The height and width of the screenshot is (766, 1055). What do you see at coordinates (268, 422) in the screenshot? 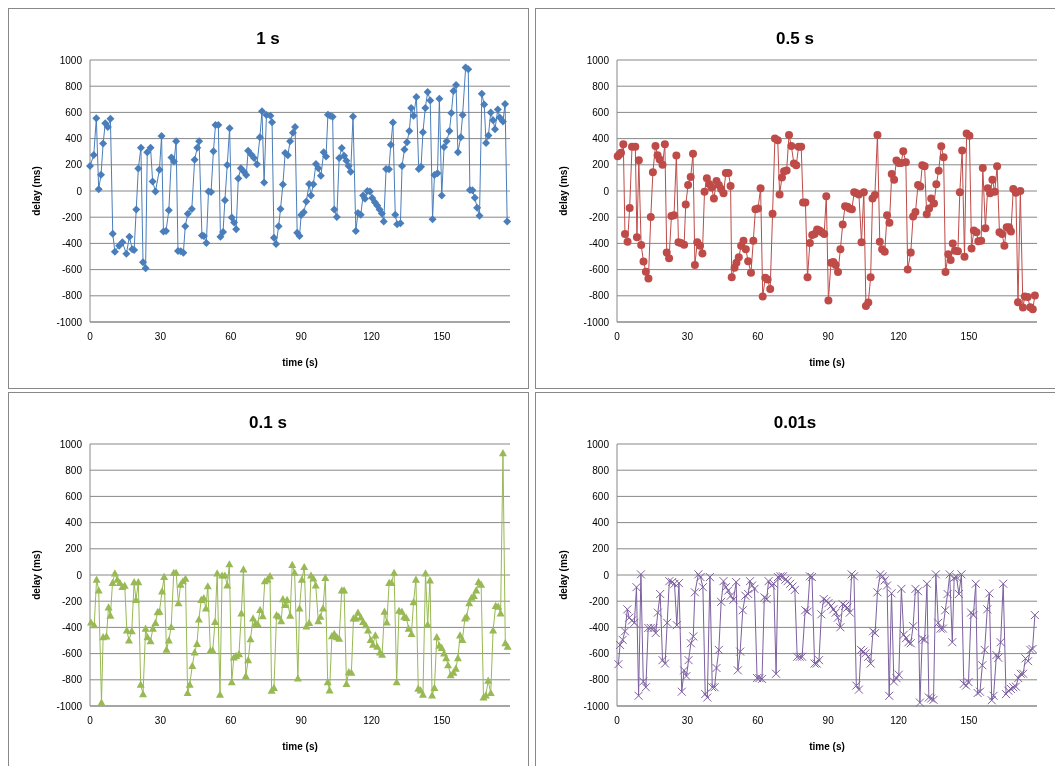
I see `chart-title: 0.1 s` at bounding box center [268, 422].